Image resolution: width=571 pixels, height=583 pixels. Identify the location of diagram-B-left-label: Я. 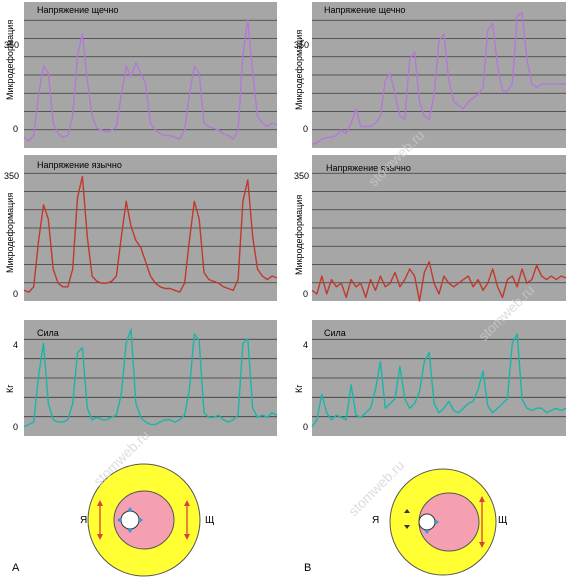
(376, 520).